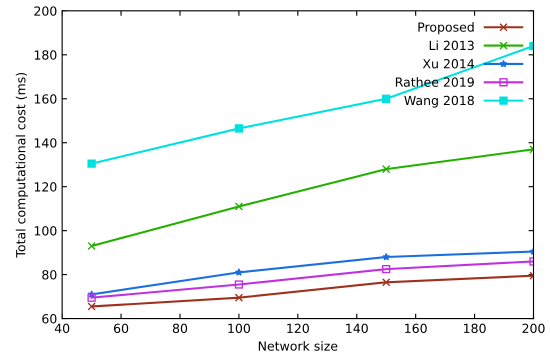  What do you see at coordinates (45, 143) in the screenshot?
I see `y-tick-label: 140` at bounding box center [45, 143].